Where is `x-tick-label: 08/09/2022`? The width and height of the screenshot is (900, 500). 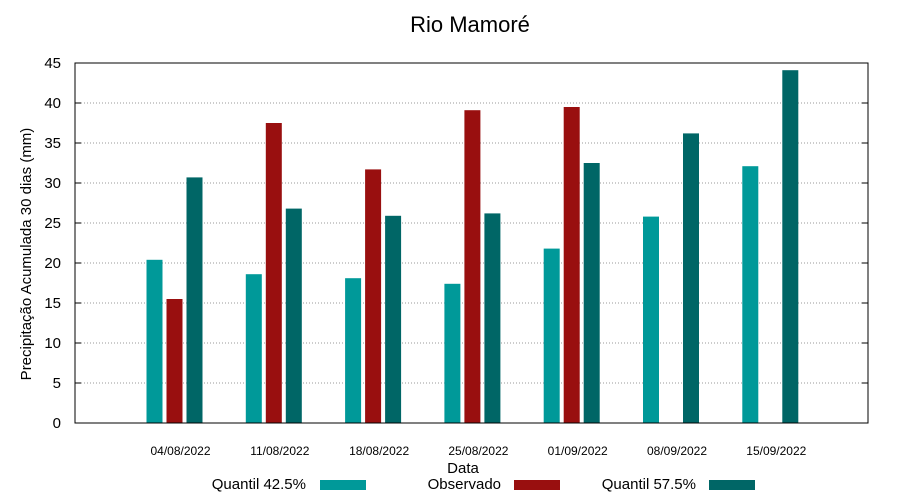 x-tick-label: 08/09/2022 is located at coordinates (677, 451).